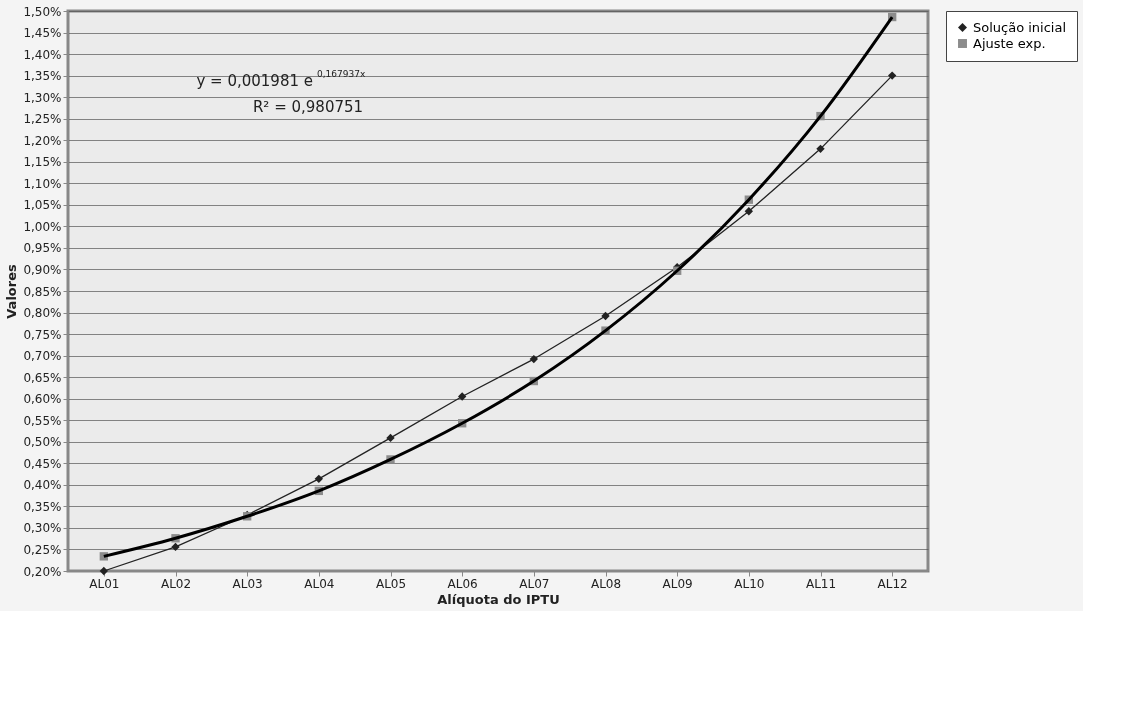 The image size is (1130, 703). What do you see at coordinates (42, 377) in the screenshot?
I see `y-tick-label: 0,65%` at bounding box center [42, 377].